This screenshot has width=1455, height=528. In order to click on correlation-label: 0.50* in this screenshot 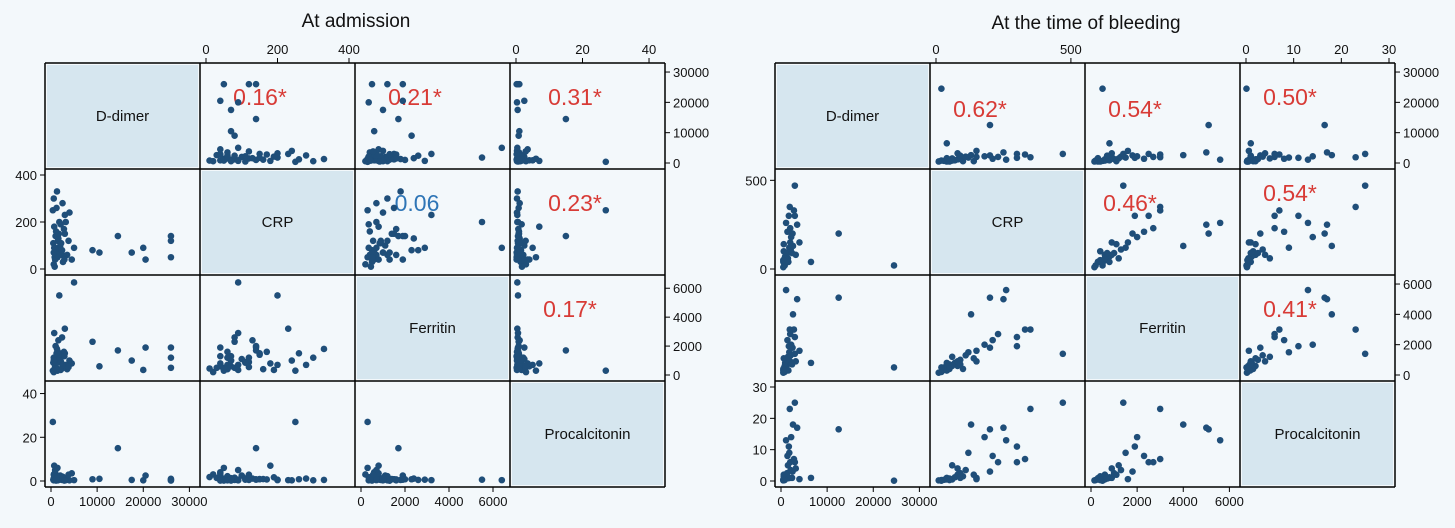, I will do `click(1290, 97)`.